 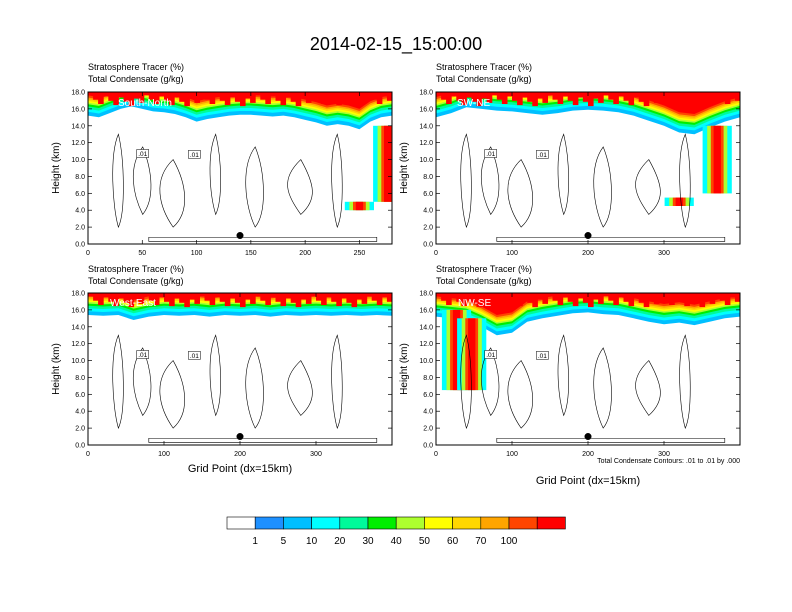 What do you see at coordinates (136, 67) in the screenshot?
I see `panel-title: Stratosphere Tracer (%)` at bounding box center [136, 67].